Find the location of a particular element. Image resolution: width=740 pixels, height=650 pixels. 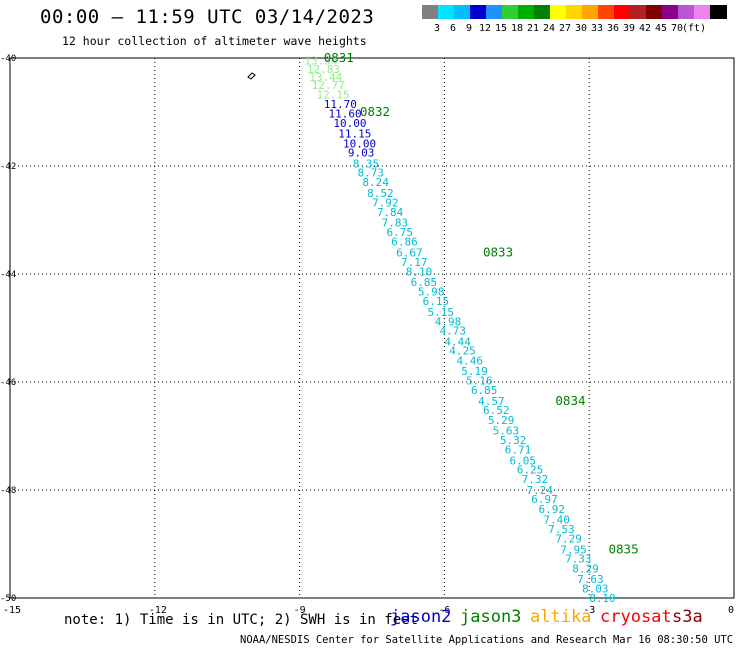

wave-height-label: 7.95 is located at coordinates (573, 549).